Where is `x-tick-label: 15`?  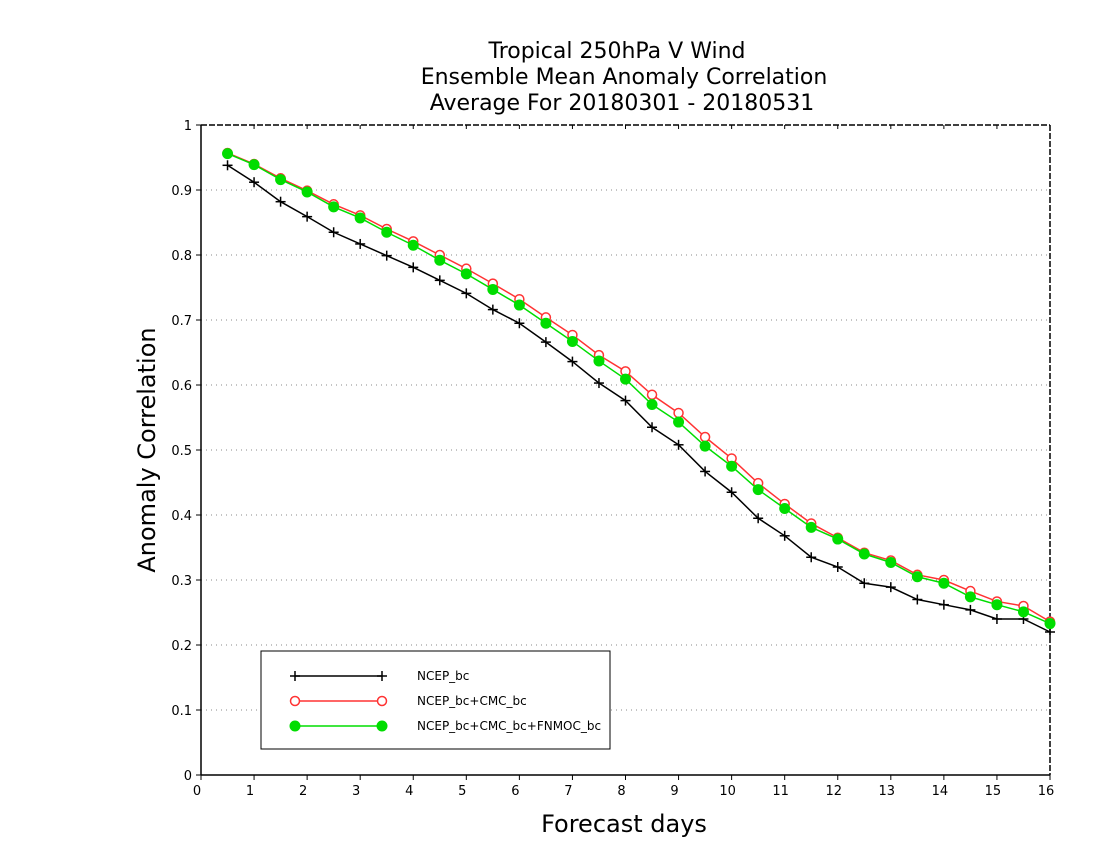
x-tick-label: 15 is located at coordinates (993, 791).